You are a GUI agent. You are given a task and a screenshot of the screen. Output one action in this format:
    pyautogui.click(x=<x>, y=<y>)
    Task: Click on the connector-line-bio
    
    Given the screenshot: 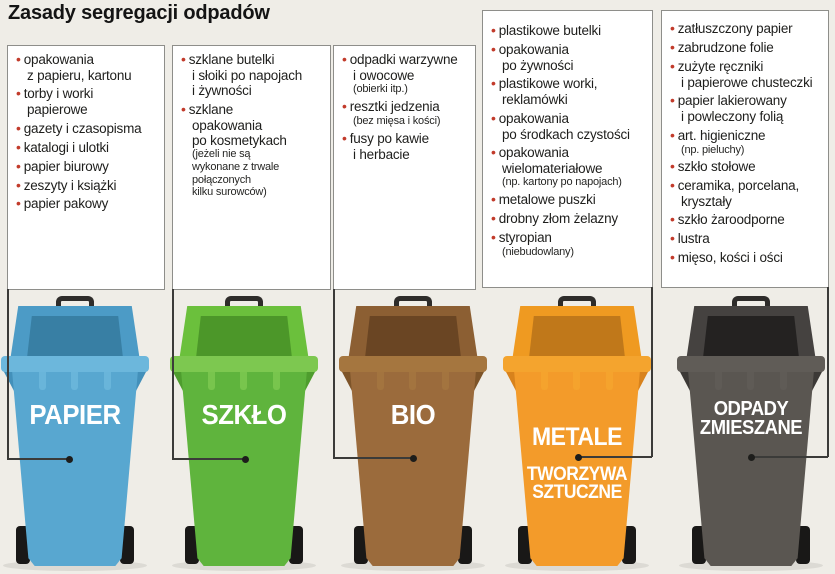 What is the action you would take?
    pyautogui.click(x=373, y=458)
    